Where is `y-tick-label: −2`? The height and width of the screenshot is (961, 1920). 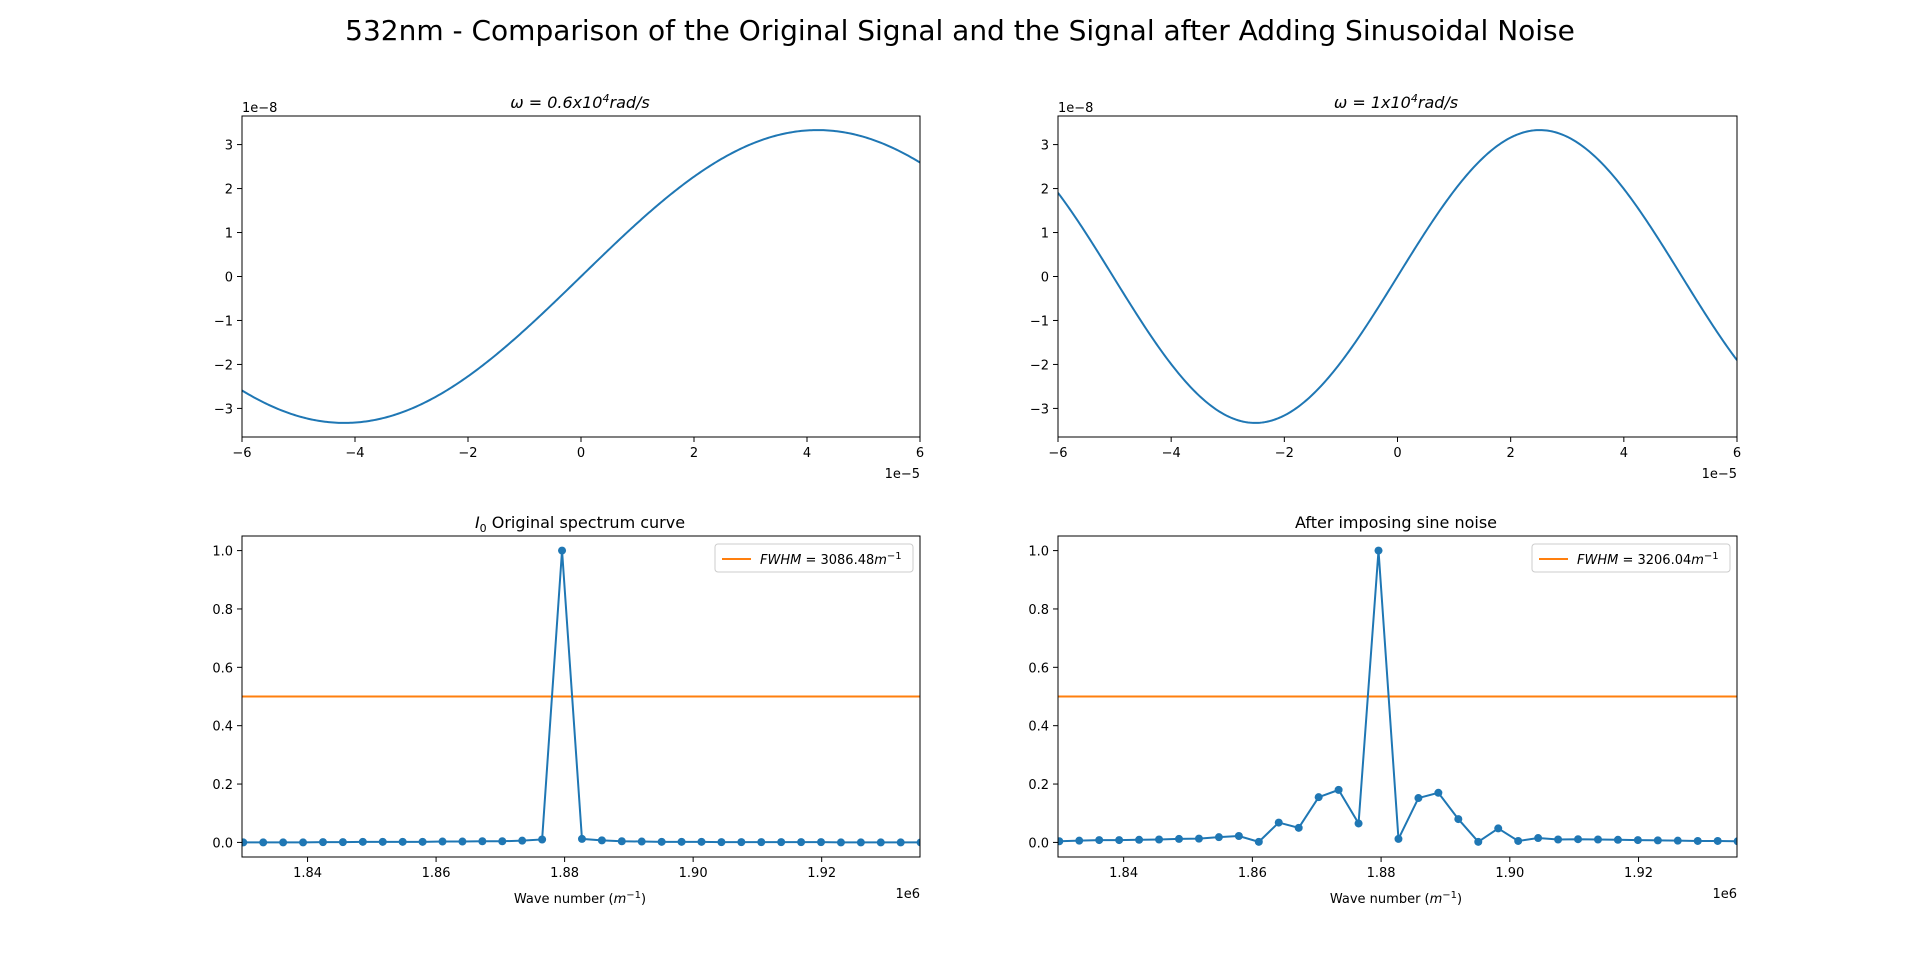
y-tick-label: −2 is located at coordinates (1039, 365).